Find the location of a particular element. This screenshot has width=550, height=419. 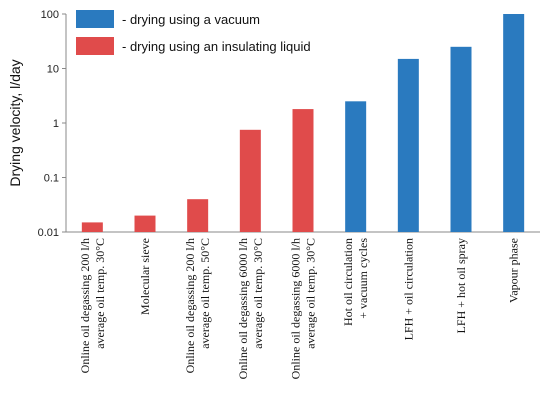

y-ticks: 0.01 0.1 1 10 100 is located at coordinates (52, 124).